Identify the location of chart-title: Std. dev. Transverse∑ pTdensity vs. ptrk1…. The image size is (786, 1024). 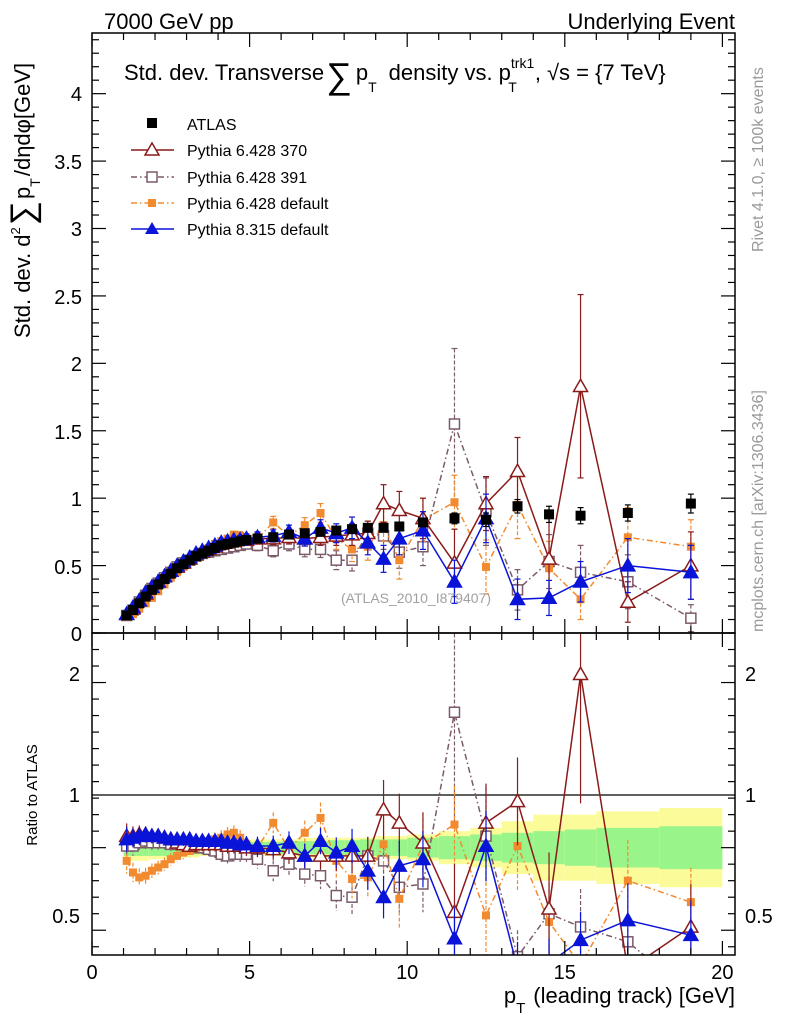
(395, 75).